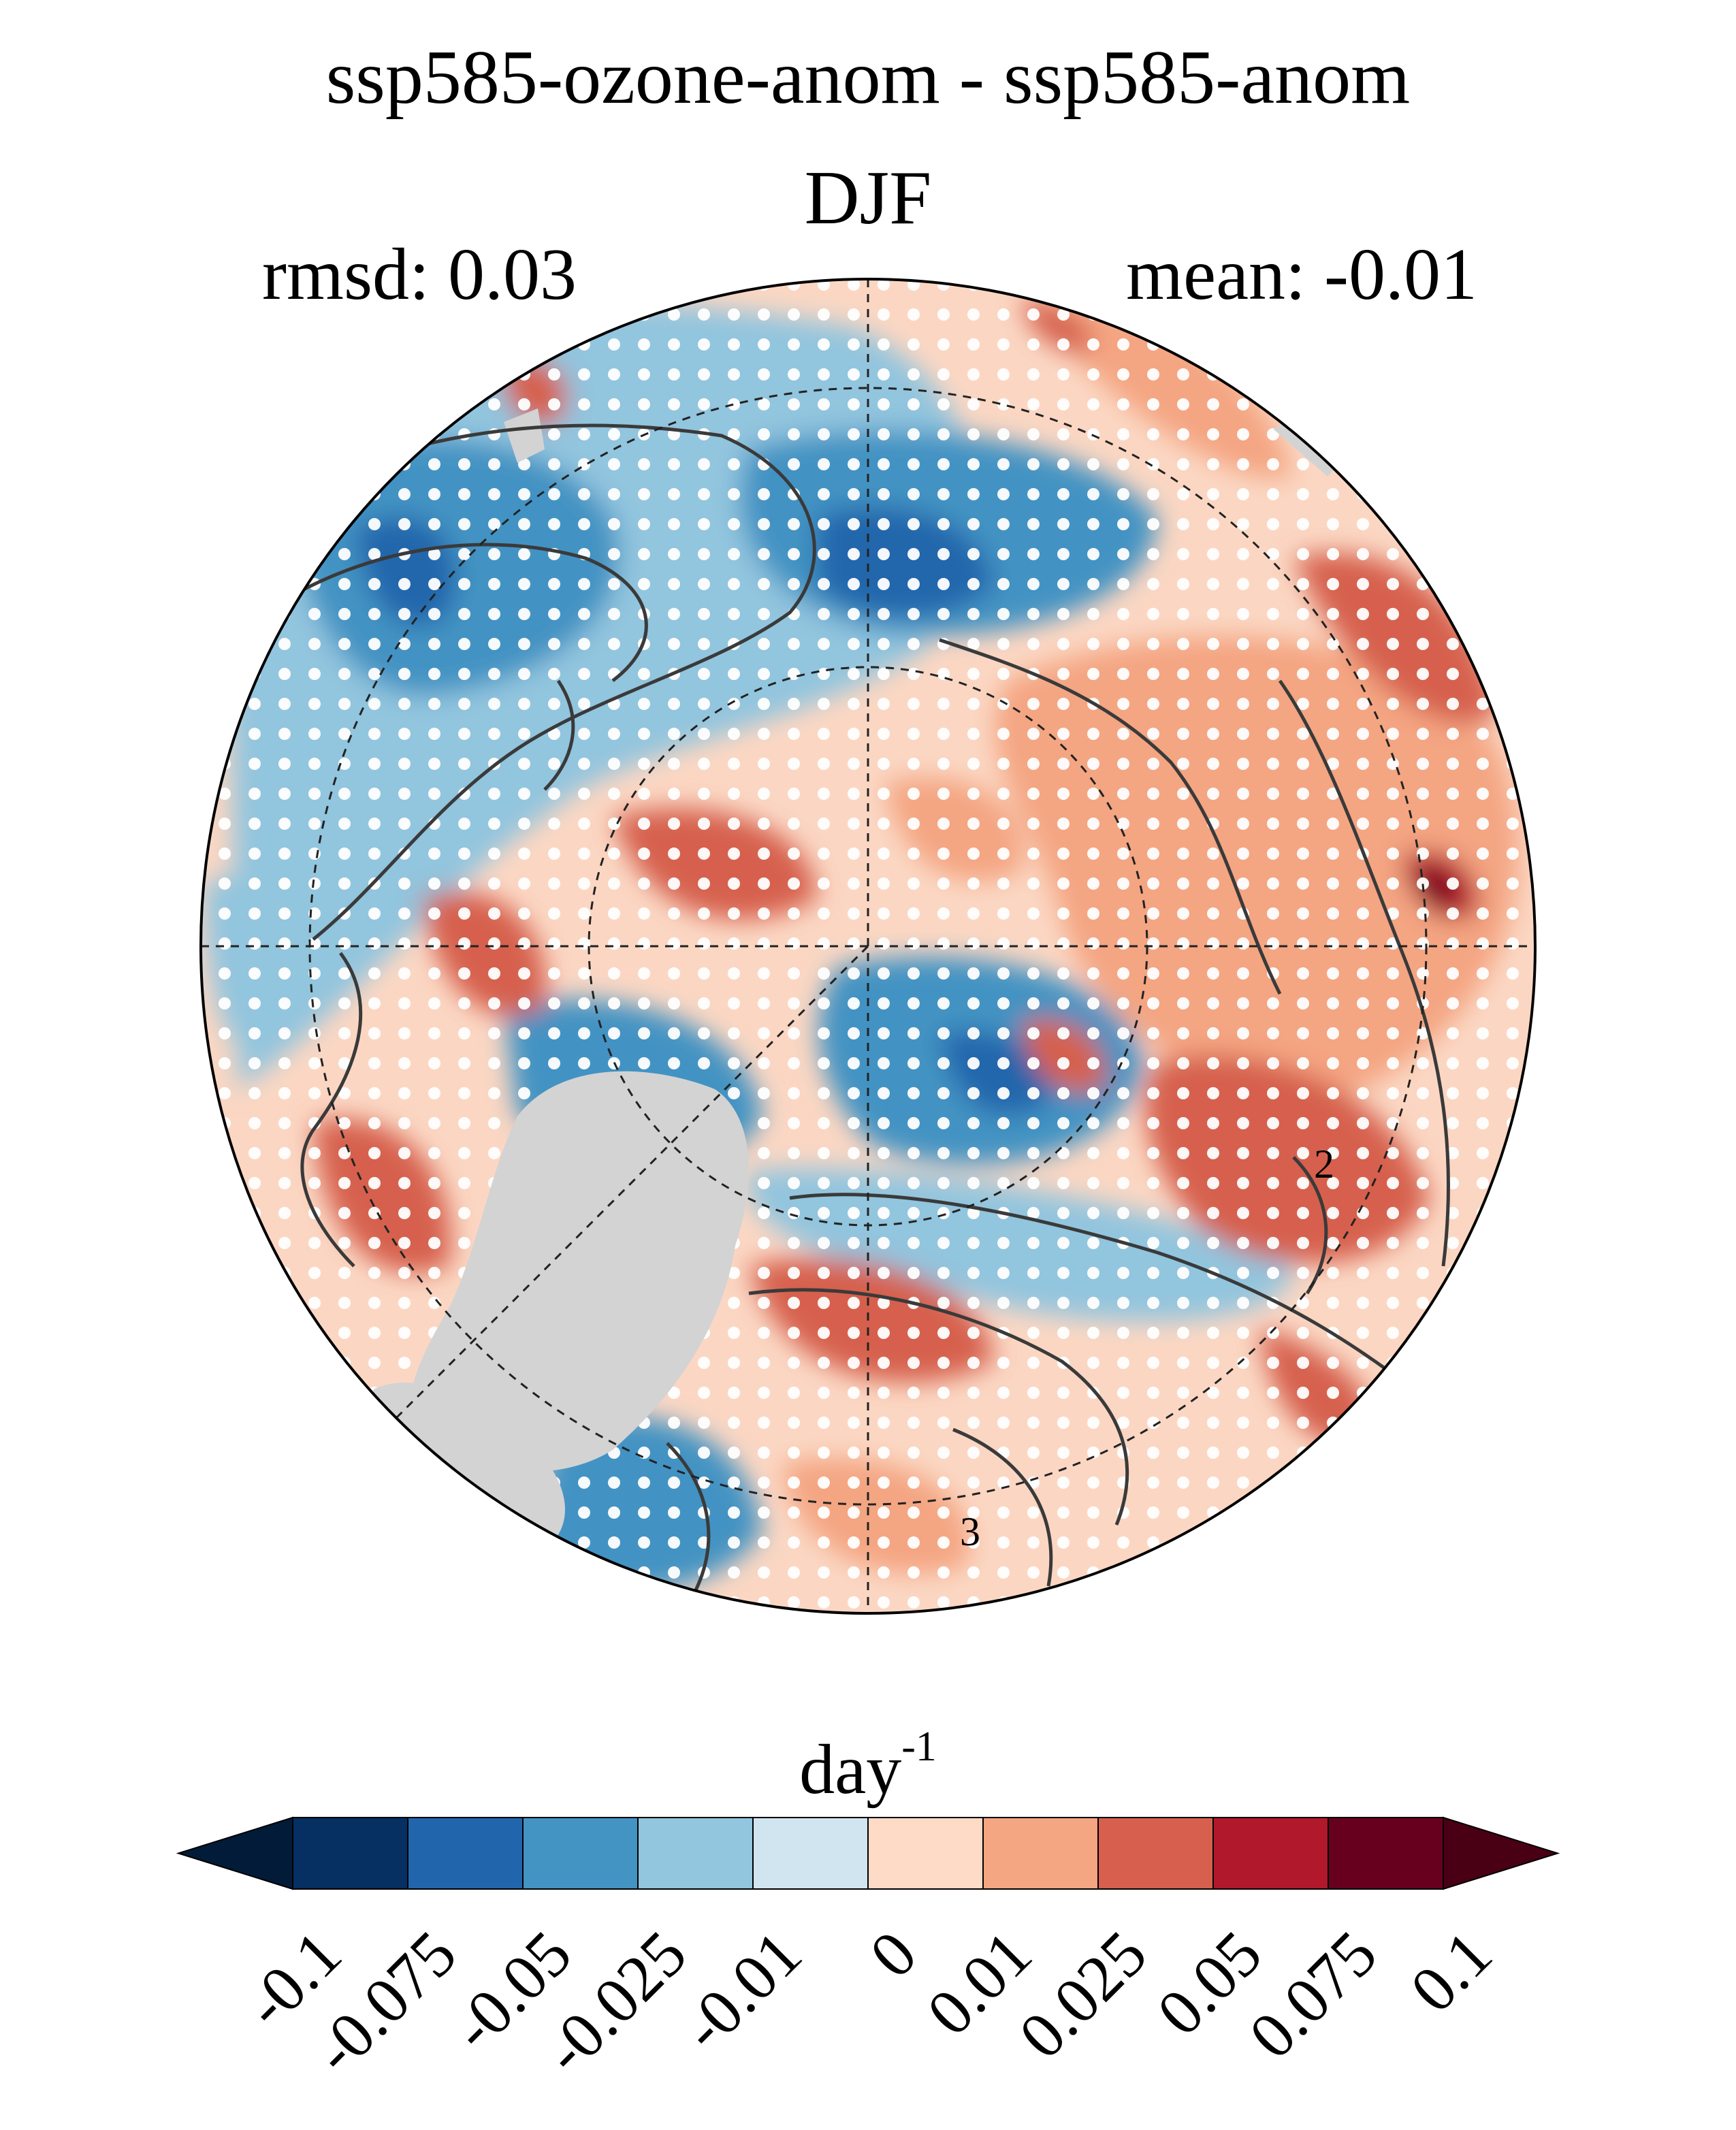 The height and width of the screenshot is (2130, 1736). What do you see at coordinates (234, 1853) in the screenshot?
I see `colorbar-under-arrow` at bounding box center [234, 1853].